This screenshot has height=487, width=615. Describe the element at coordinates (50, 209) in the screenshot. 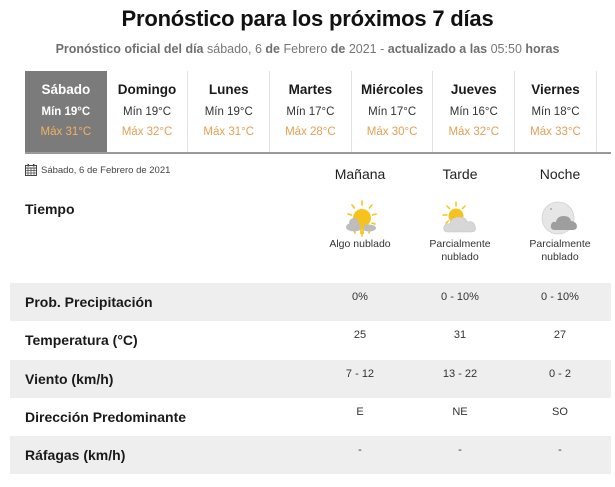

I see `weather-label: Tiempo` at that location.